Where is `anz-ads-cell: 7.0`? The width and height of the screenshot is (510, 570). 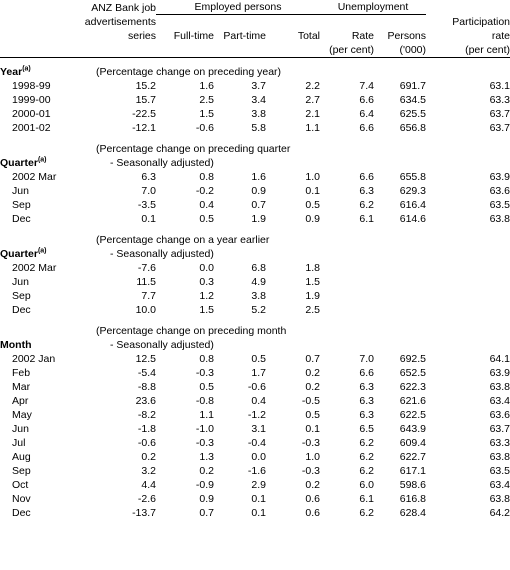 anz-ads-cell: 7.0 is located at coordinates (148, 190).